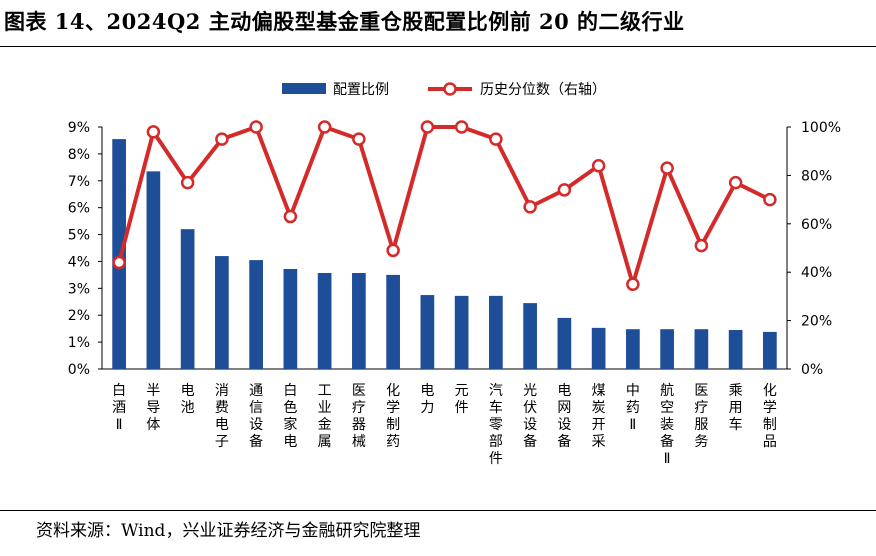 Image resolution: width=876 pixels, height=556 pixels. What do you see at coordinates (450, 89) in the screenshot?
I see `legend-line-marker` at bounding box center [450, 89].